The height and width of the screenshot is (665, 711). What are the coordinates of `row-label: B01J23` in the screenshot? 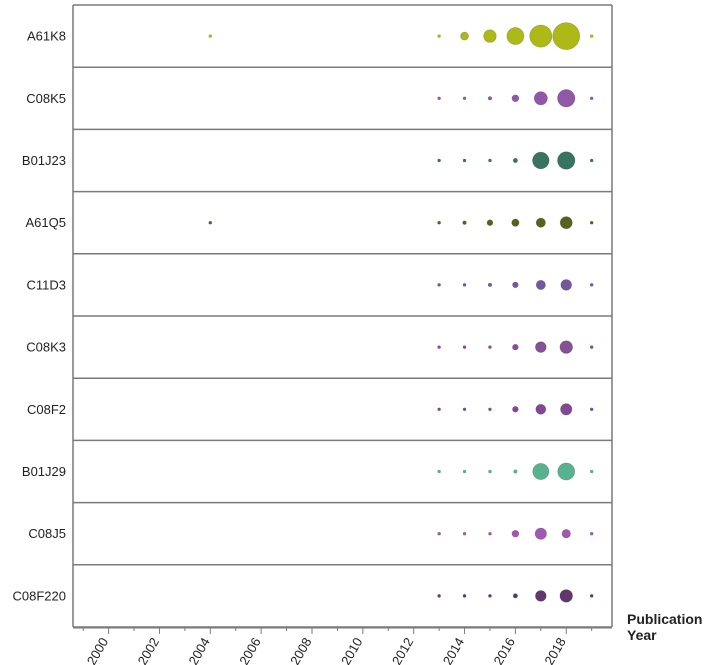 It's located at (44, 160).